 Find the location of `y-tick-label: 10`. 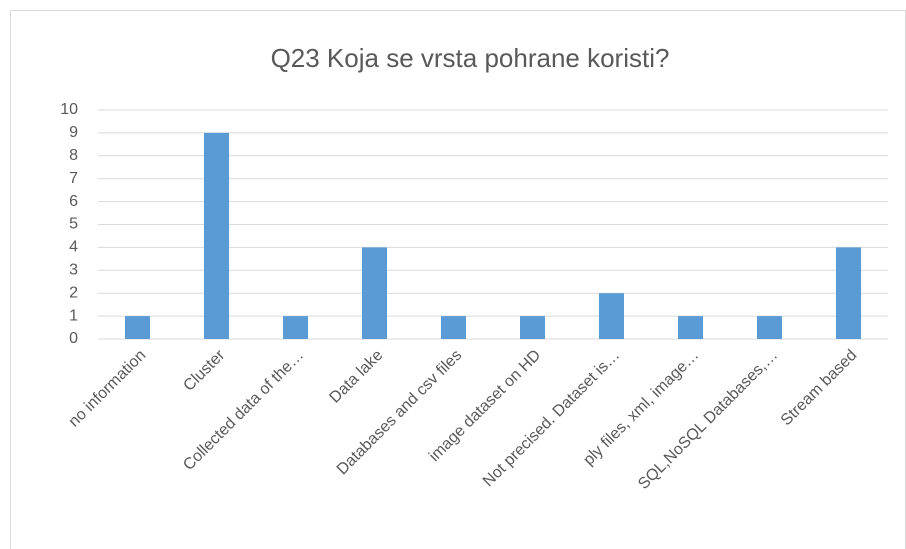

y-tick-label: 10 is located at coordinates (69, 109).